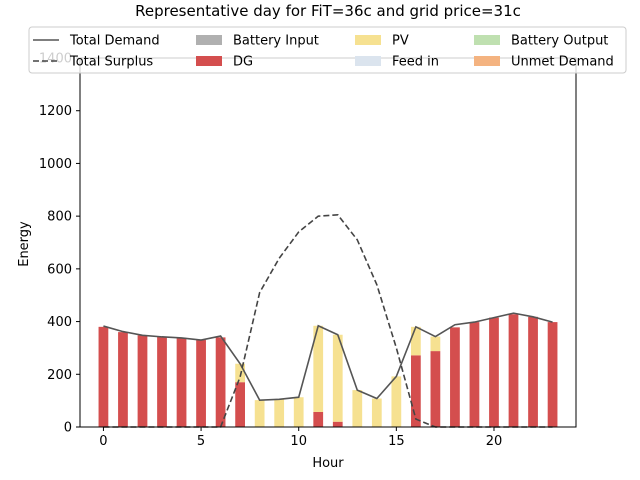  What do you see at coordinates (201, 441) in the screenshot?
I see `x-tick-label-5: 5` at bounding box center [201, 441].